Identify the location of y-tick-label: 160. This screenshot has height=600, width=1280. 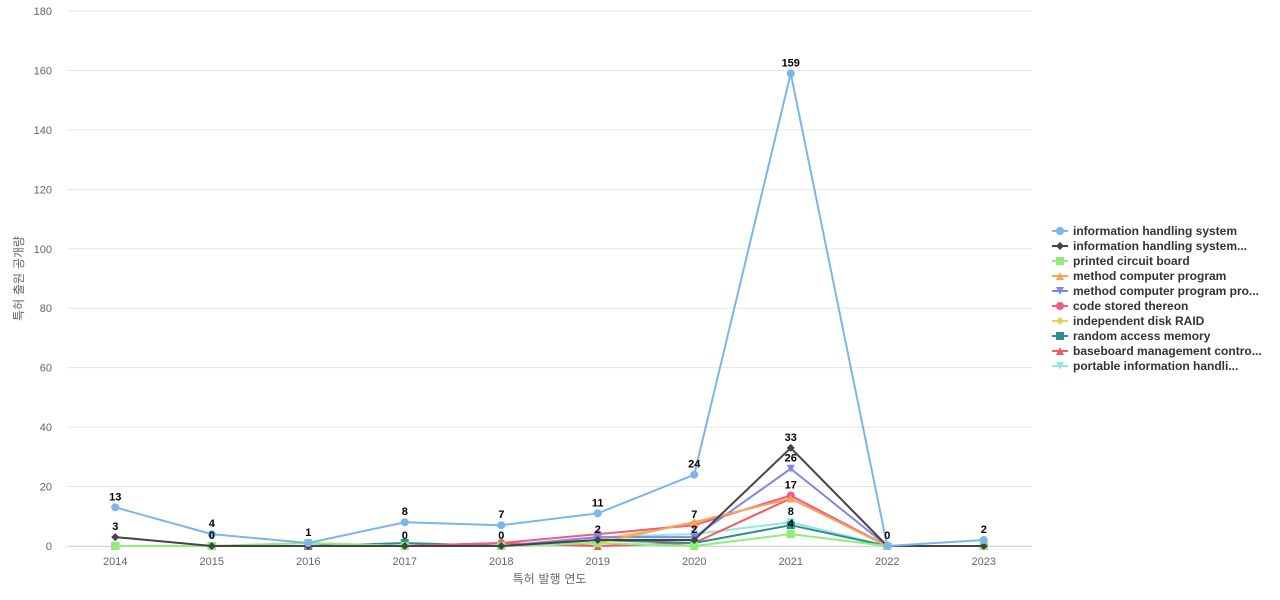
(43, 71).